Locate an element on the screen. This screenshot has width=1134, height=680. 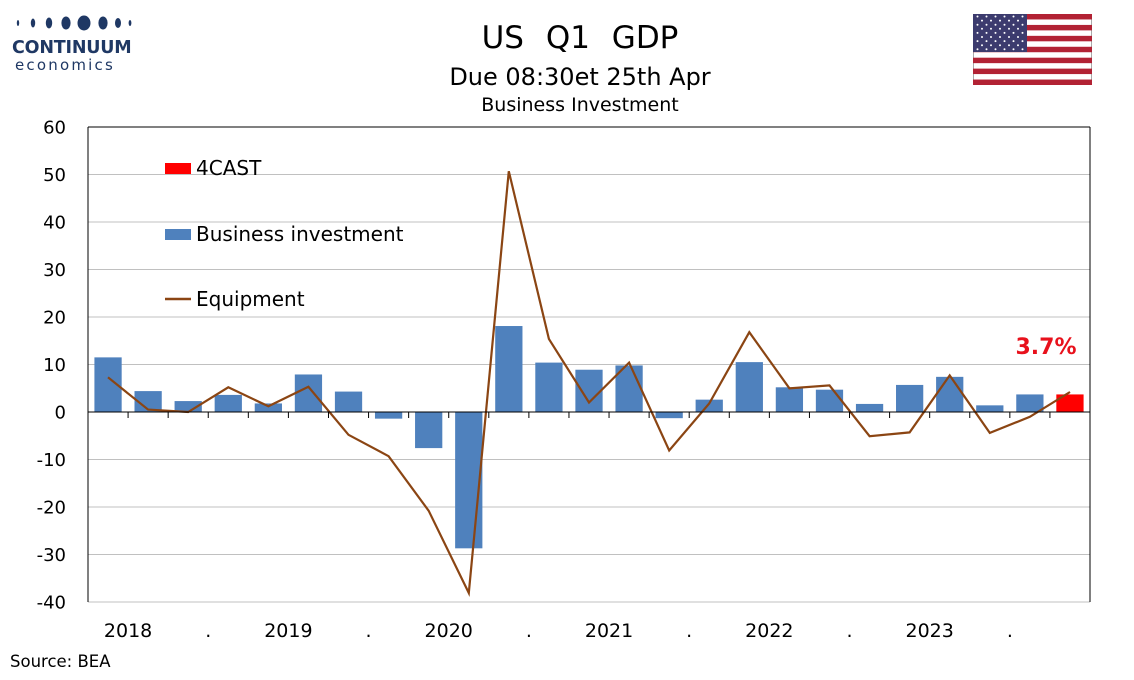
legend-label: 4CAST is located at coordinates (229, 168).